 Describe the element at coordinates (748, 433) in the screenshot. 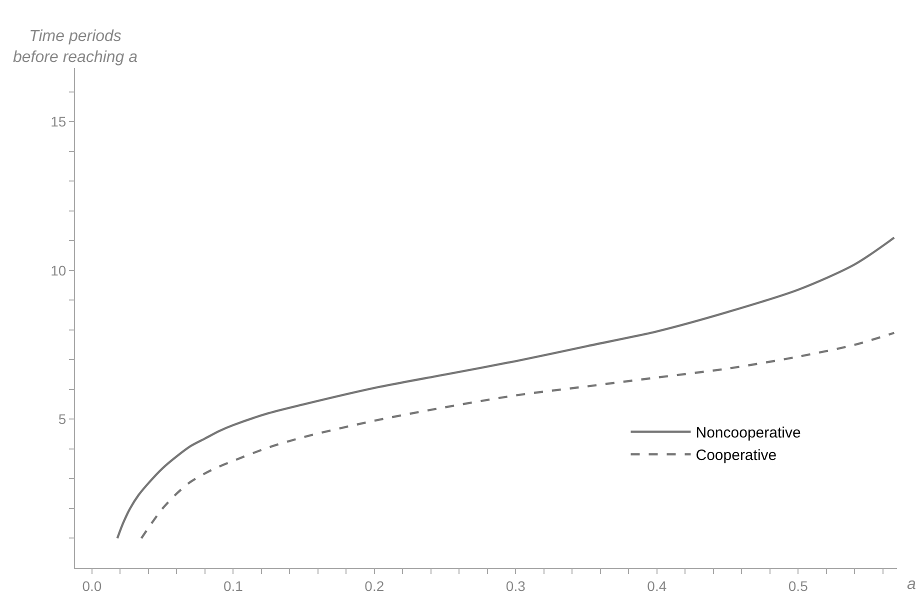

I see `legend-label: Noncooperative` at that location.